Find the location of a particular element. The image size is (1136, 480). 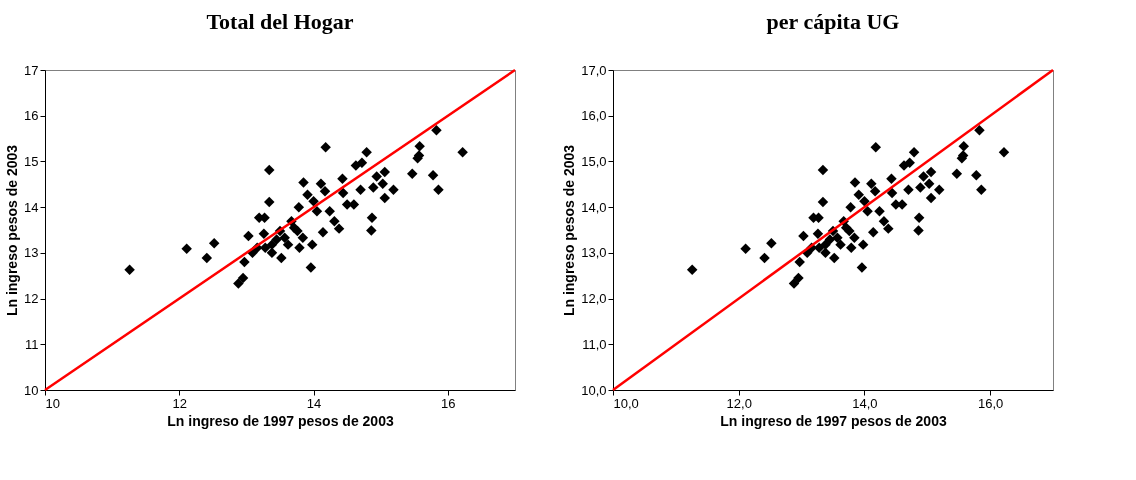

x-tick-label: 16 is located at coordinates (448, 403).